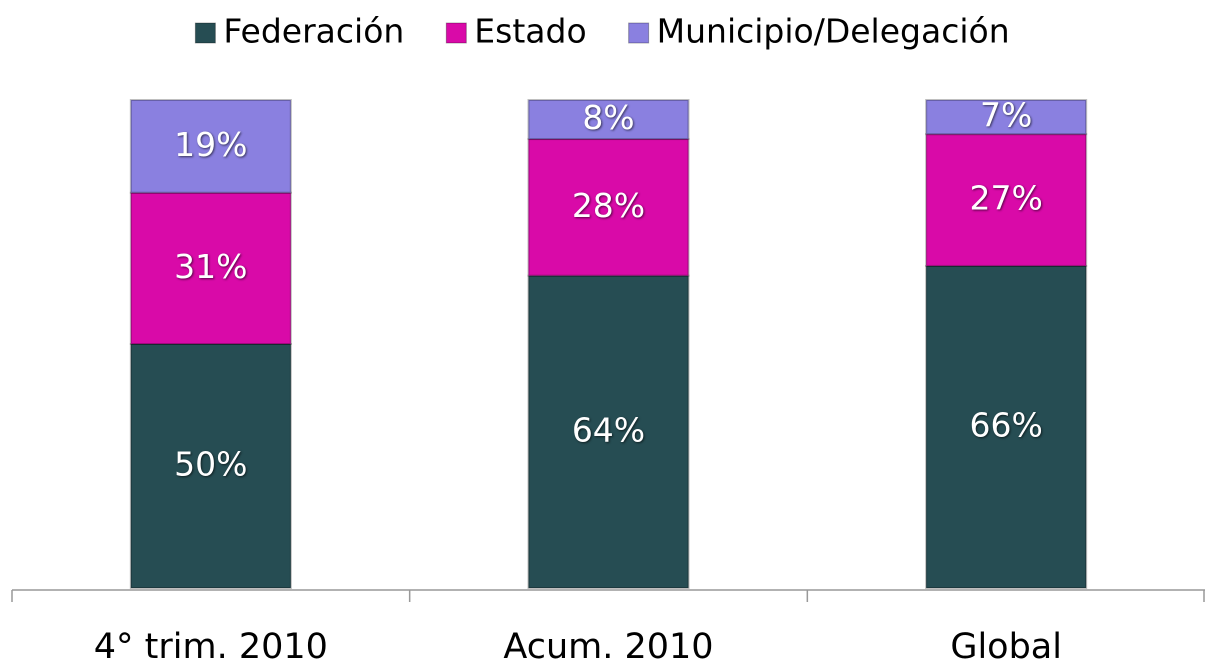 The image size is (1205, 664). I want to click on data-label: 7%, so click(1006, 115).